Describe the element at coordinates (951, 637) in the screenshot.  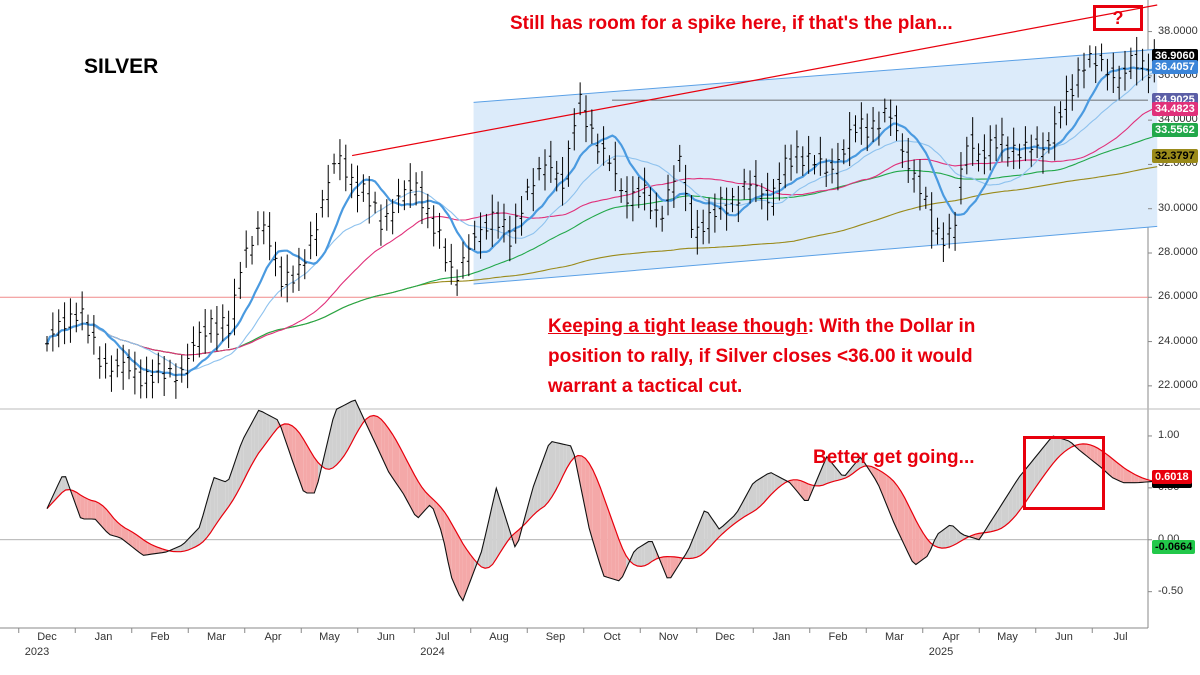
I see `month-label: Apr` at that location.